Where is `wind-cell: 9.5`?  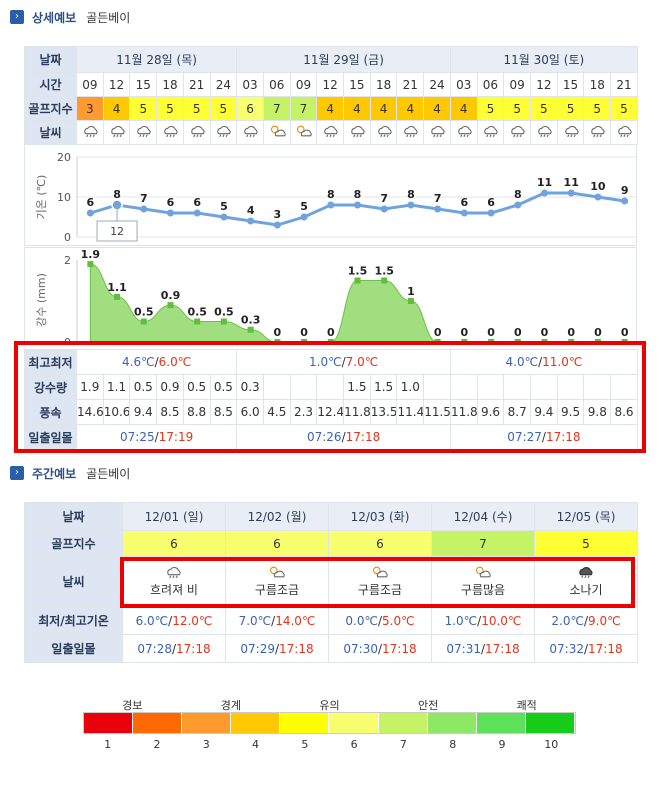 wind-cell: 9.5 is located at coordinates (570, 412).